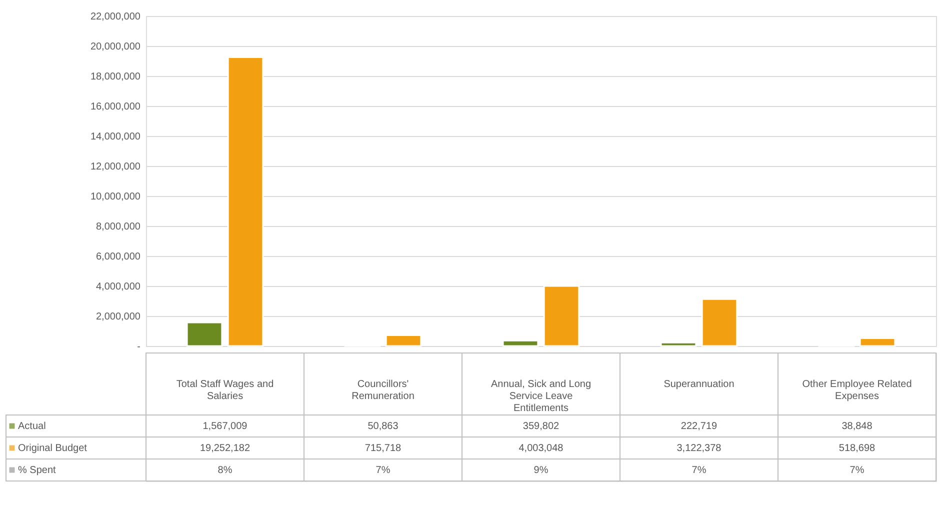  I want to click on text: 9%, so click(541, 470).